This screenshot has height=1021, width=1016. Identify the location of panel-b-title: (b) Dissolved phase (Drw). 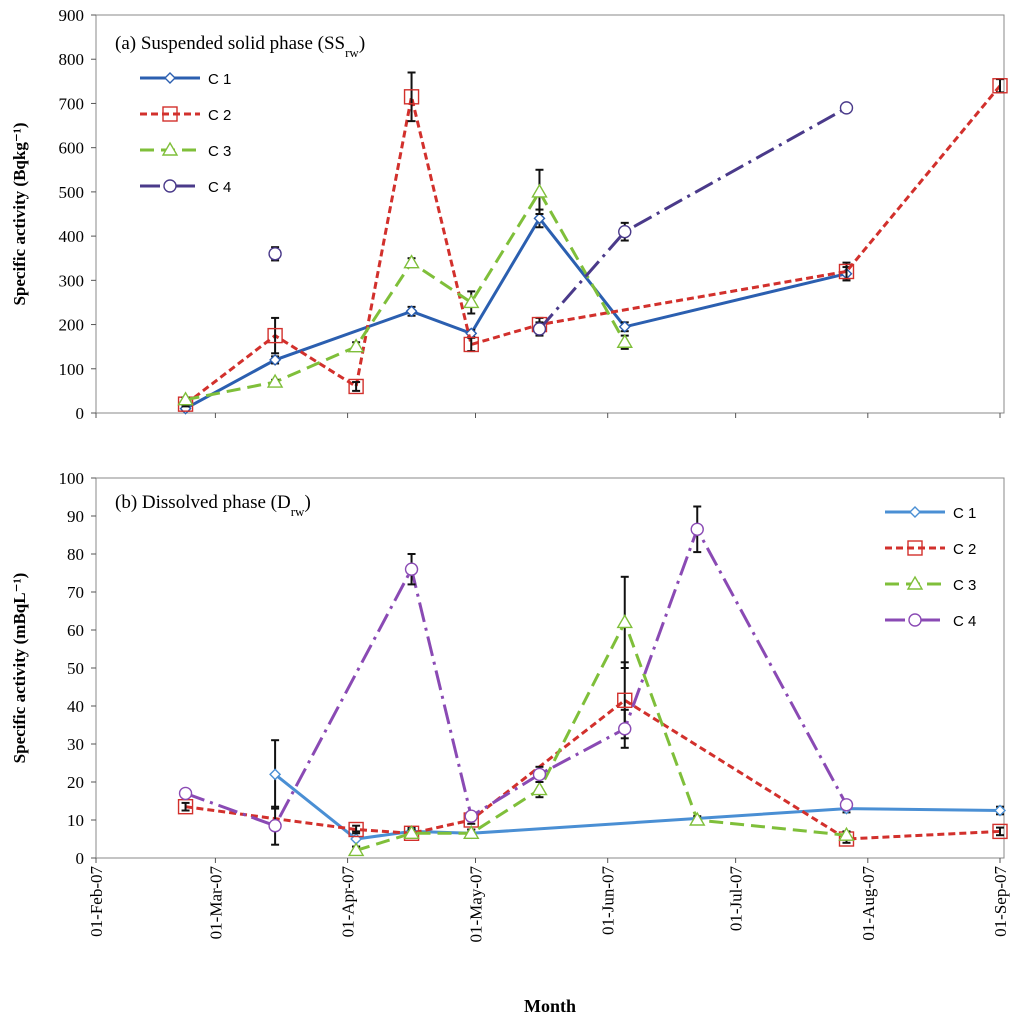
(213, 505).